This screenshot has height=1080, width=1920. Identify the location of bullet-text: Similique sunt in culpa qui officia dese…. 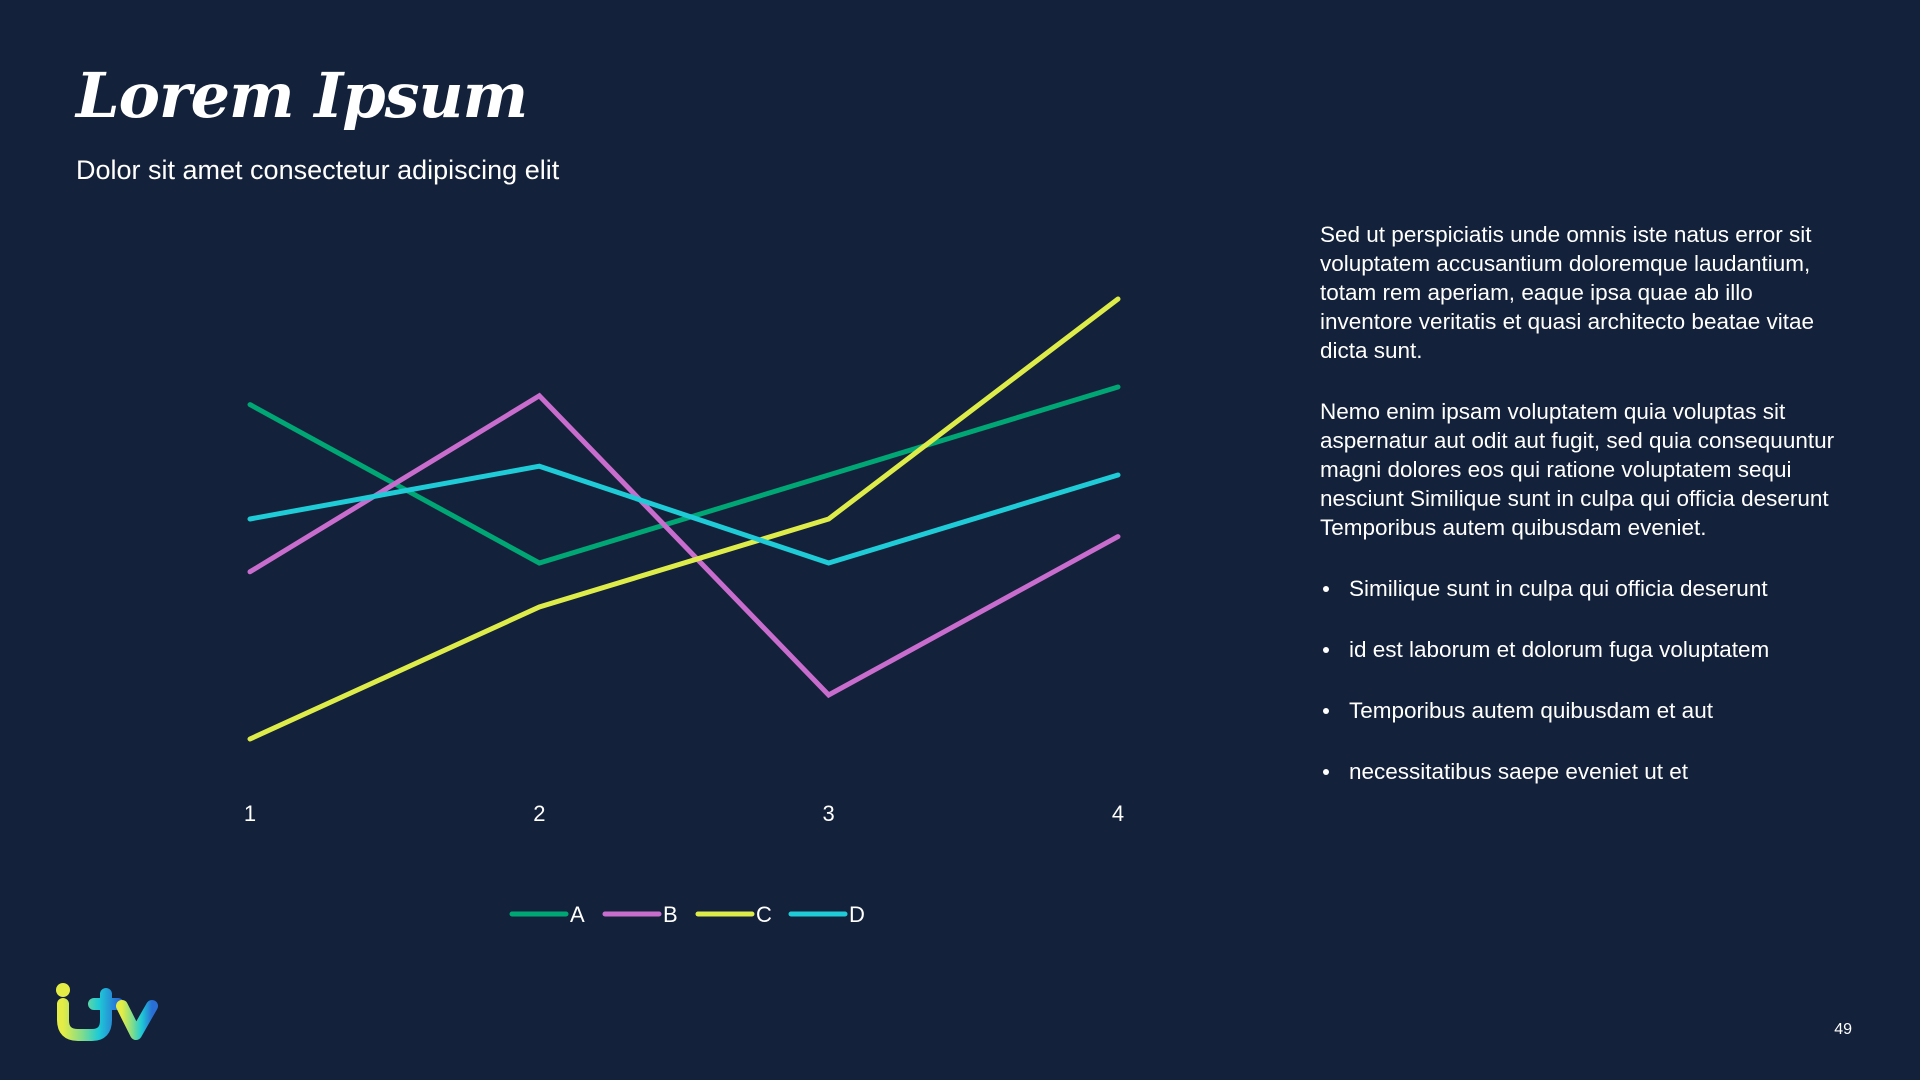
(1558, 588).